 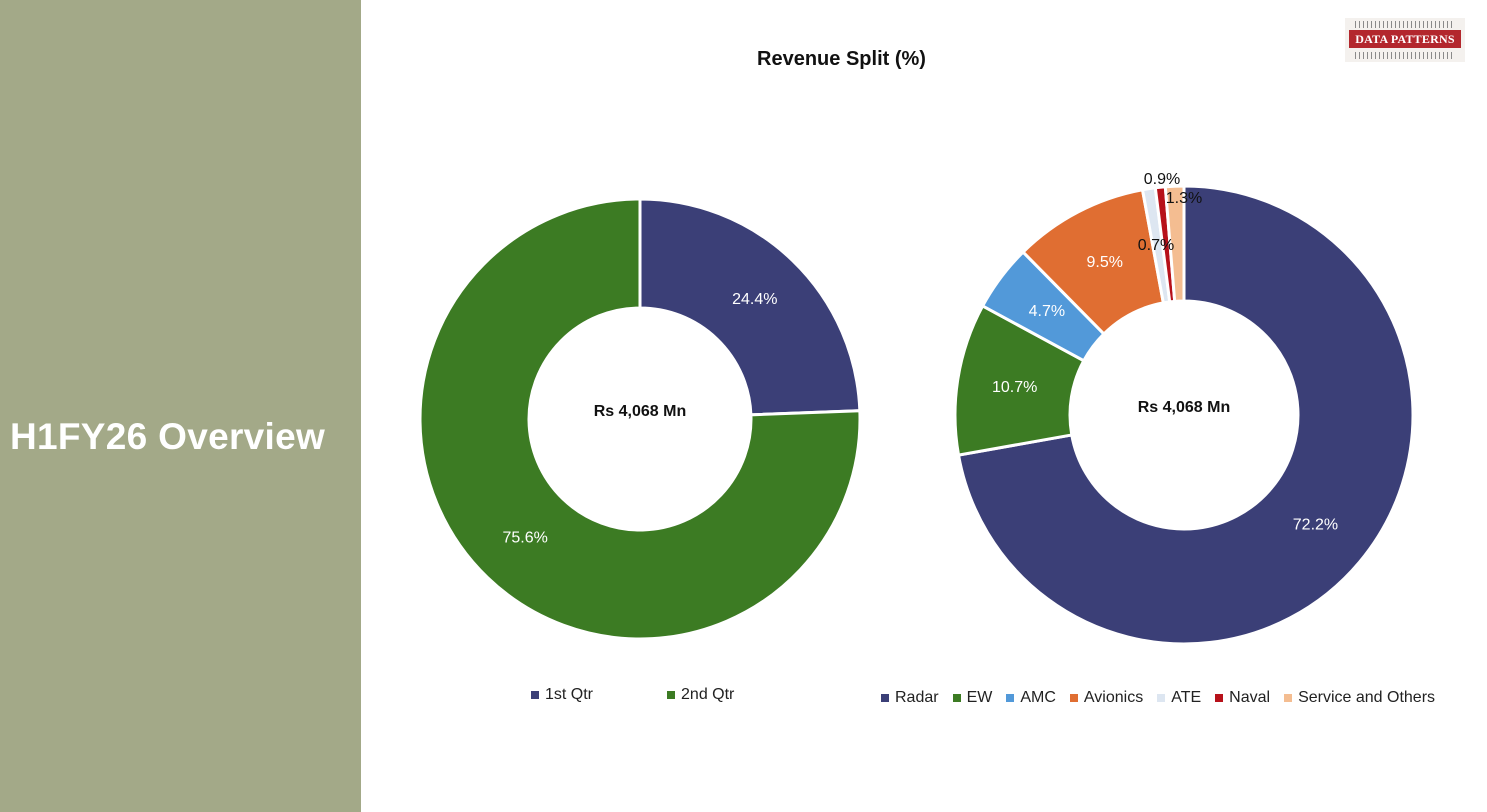 I want to click on legend-item-radar: Radar, so click(x=910, y=698).